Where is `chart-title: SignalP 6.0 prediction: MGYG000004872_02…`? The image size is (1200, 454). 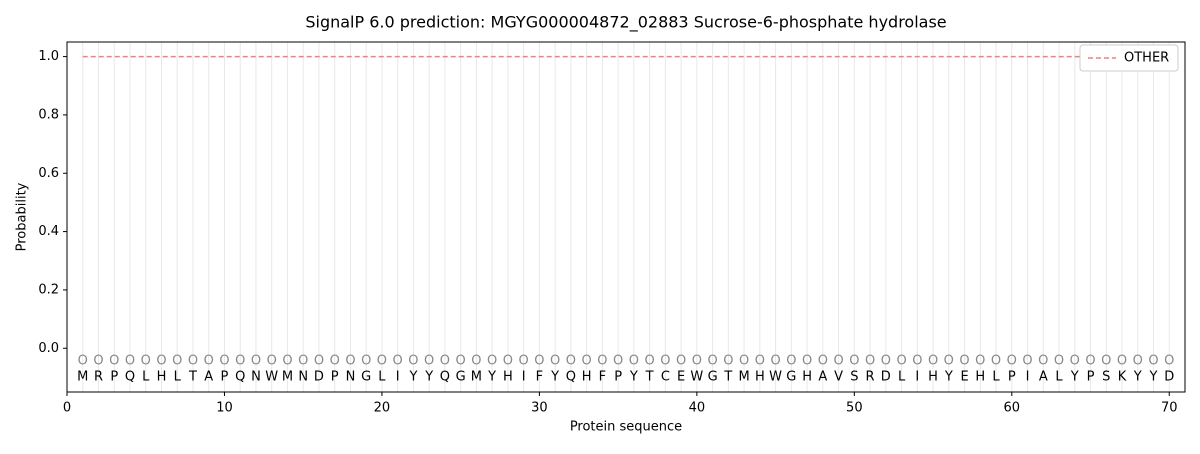 chart-title: SignalP 6.0 prediction: MGYG000004872_02… is located at coordinates (625, 23).